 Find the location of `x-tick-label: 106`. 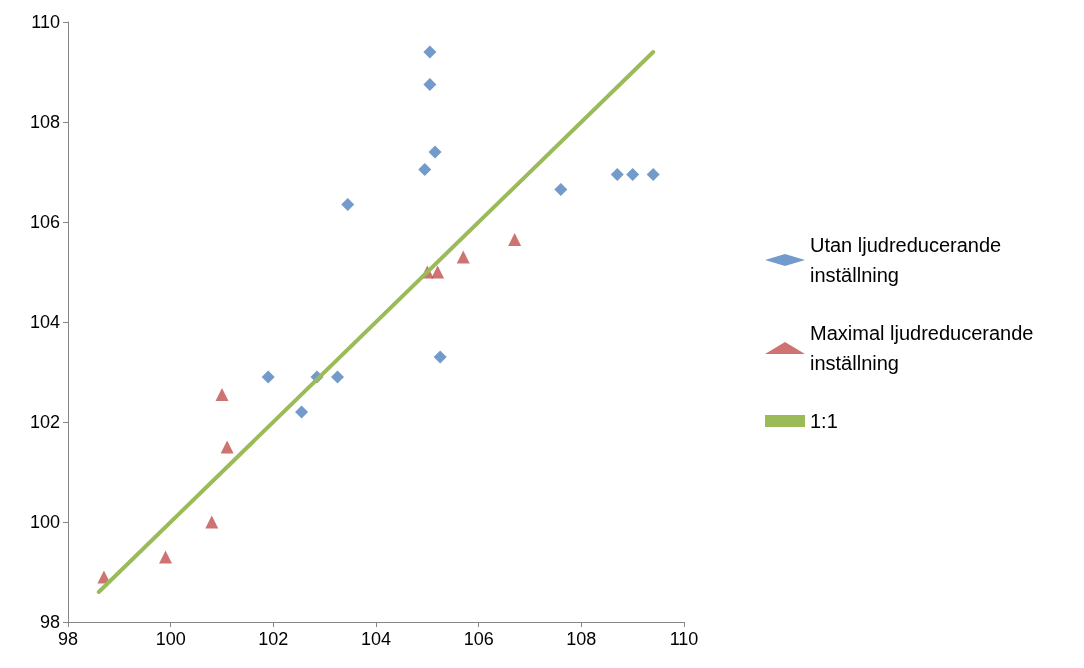

x-tick-label: 106 is located at coordinates (478, 639).